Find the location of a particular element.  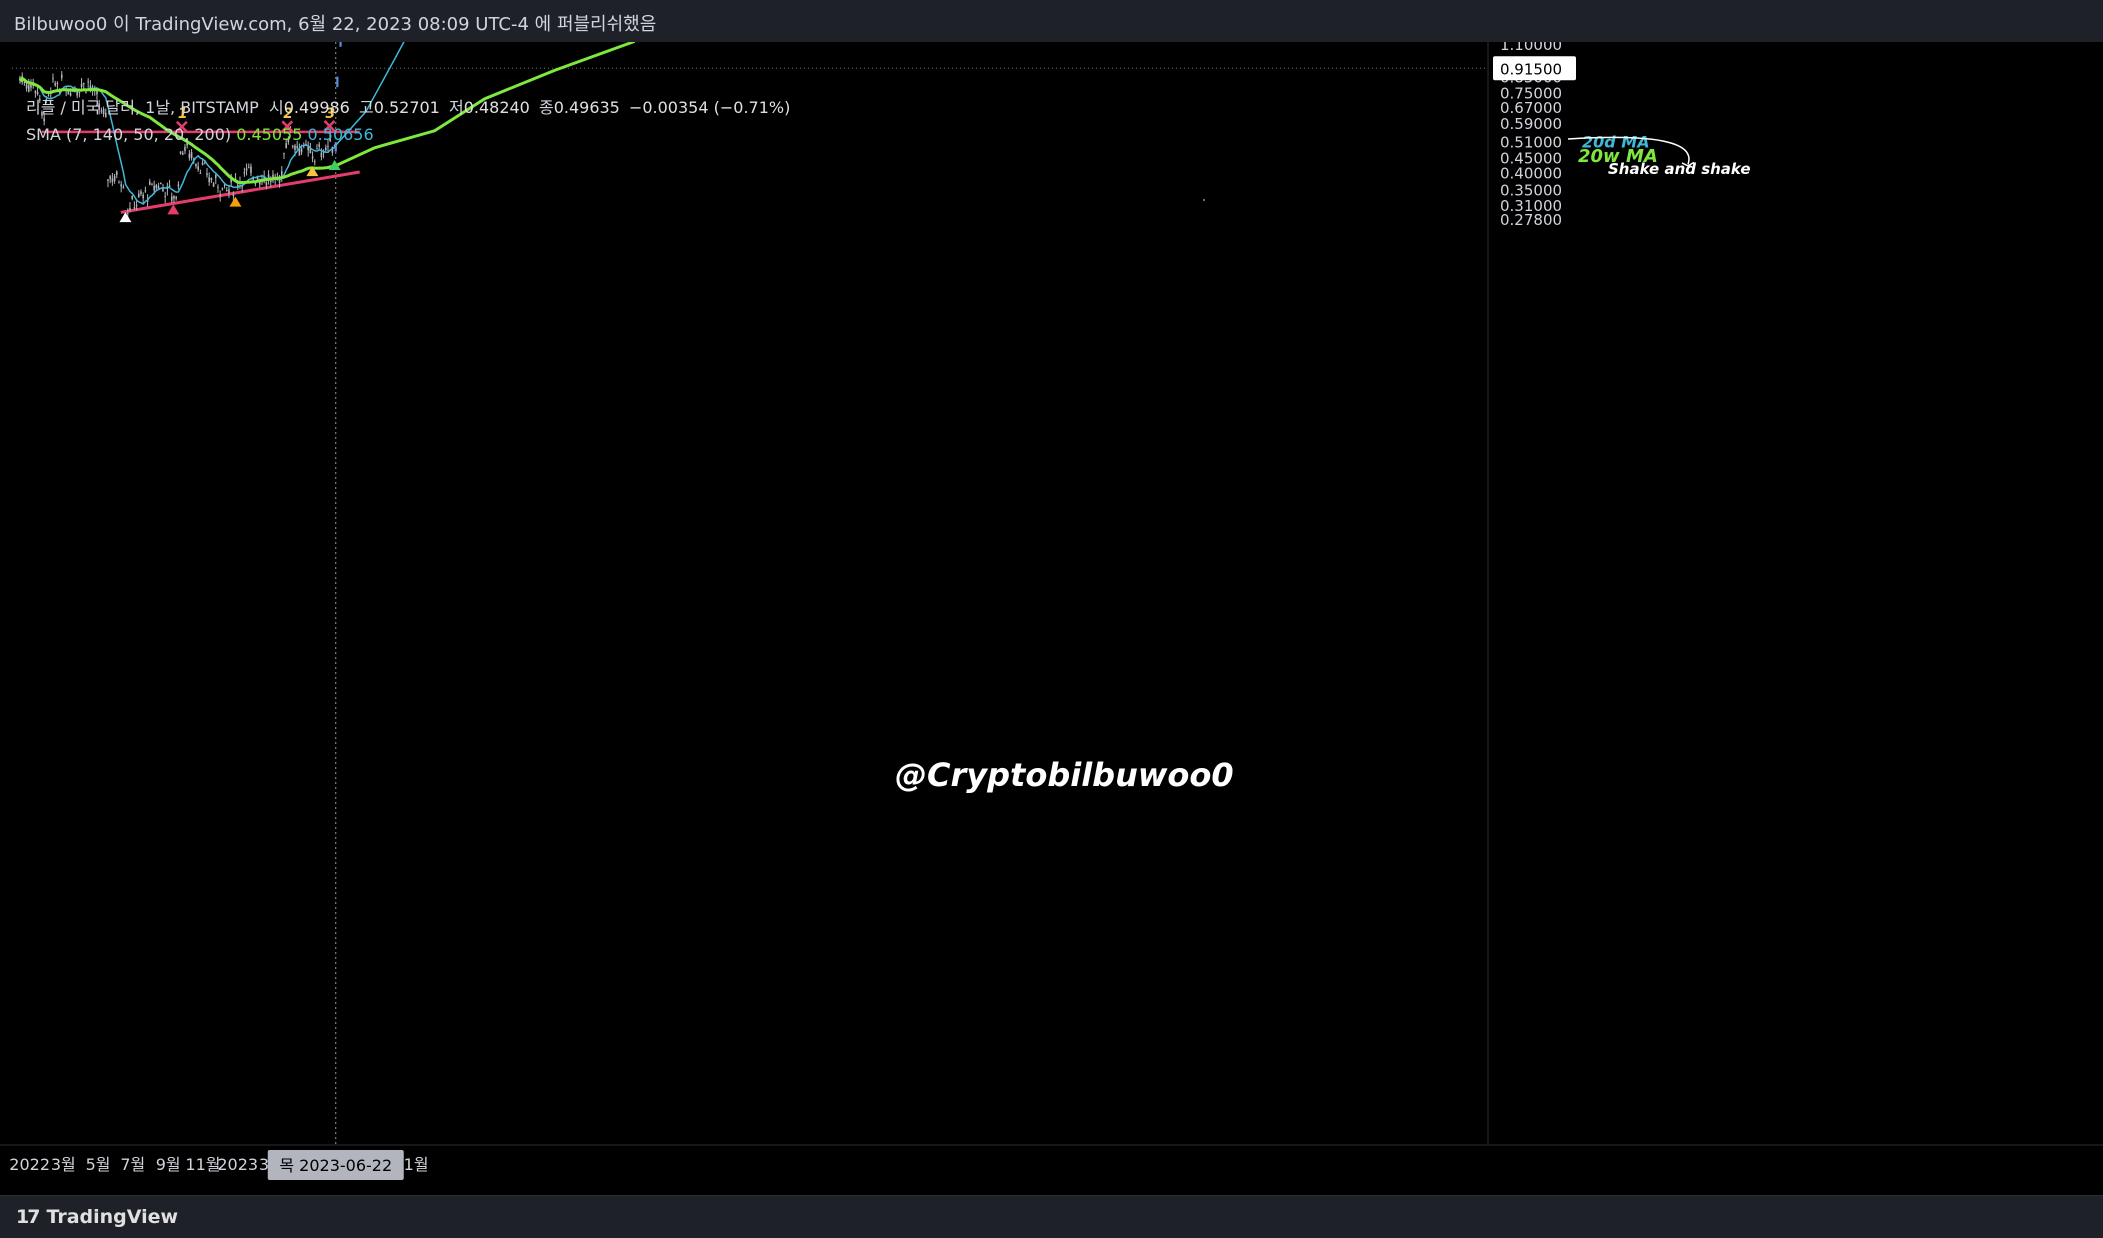

x-tick-label: 2023 is located at coordinates (237, 1164).